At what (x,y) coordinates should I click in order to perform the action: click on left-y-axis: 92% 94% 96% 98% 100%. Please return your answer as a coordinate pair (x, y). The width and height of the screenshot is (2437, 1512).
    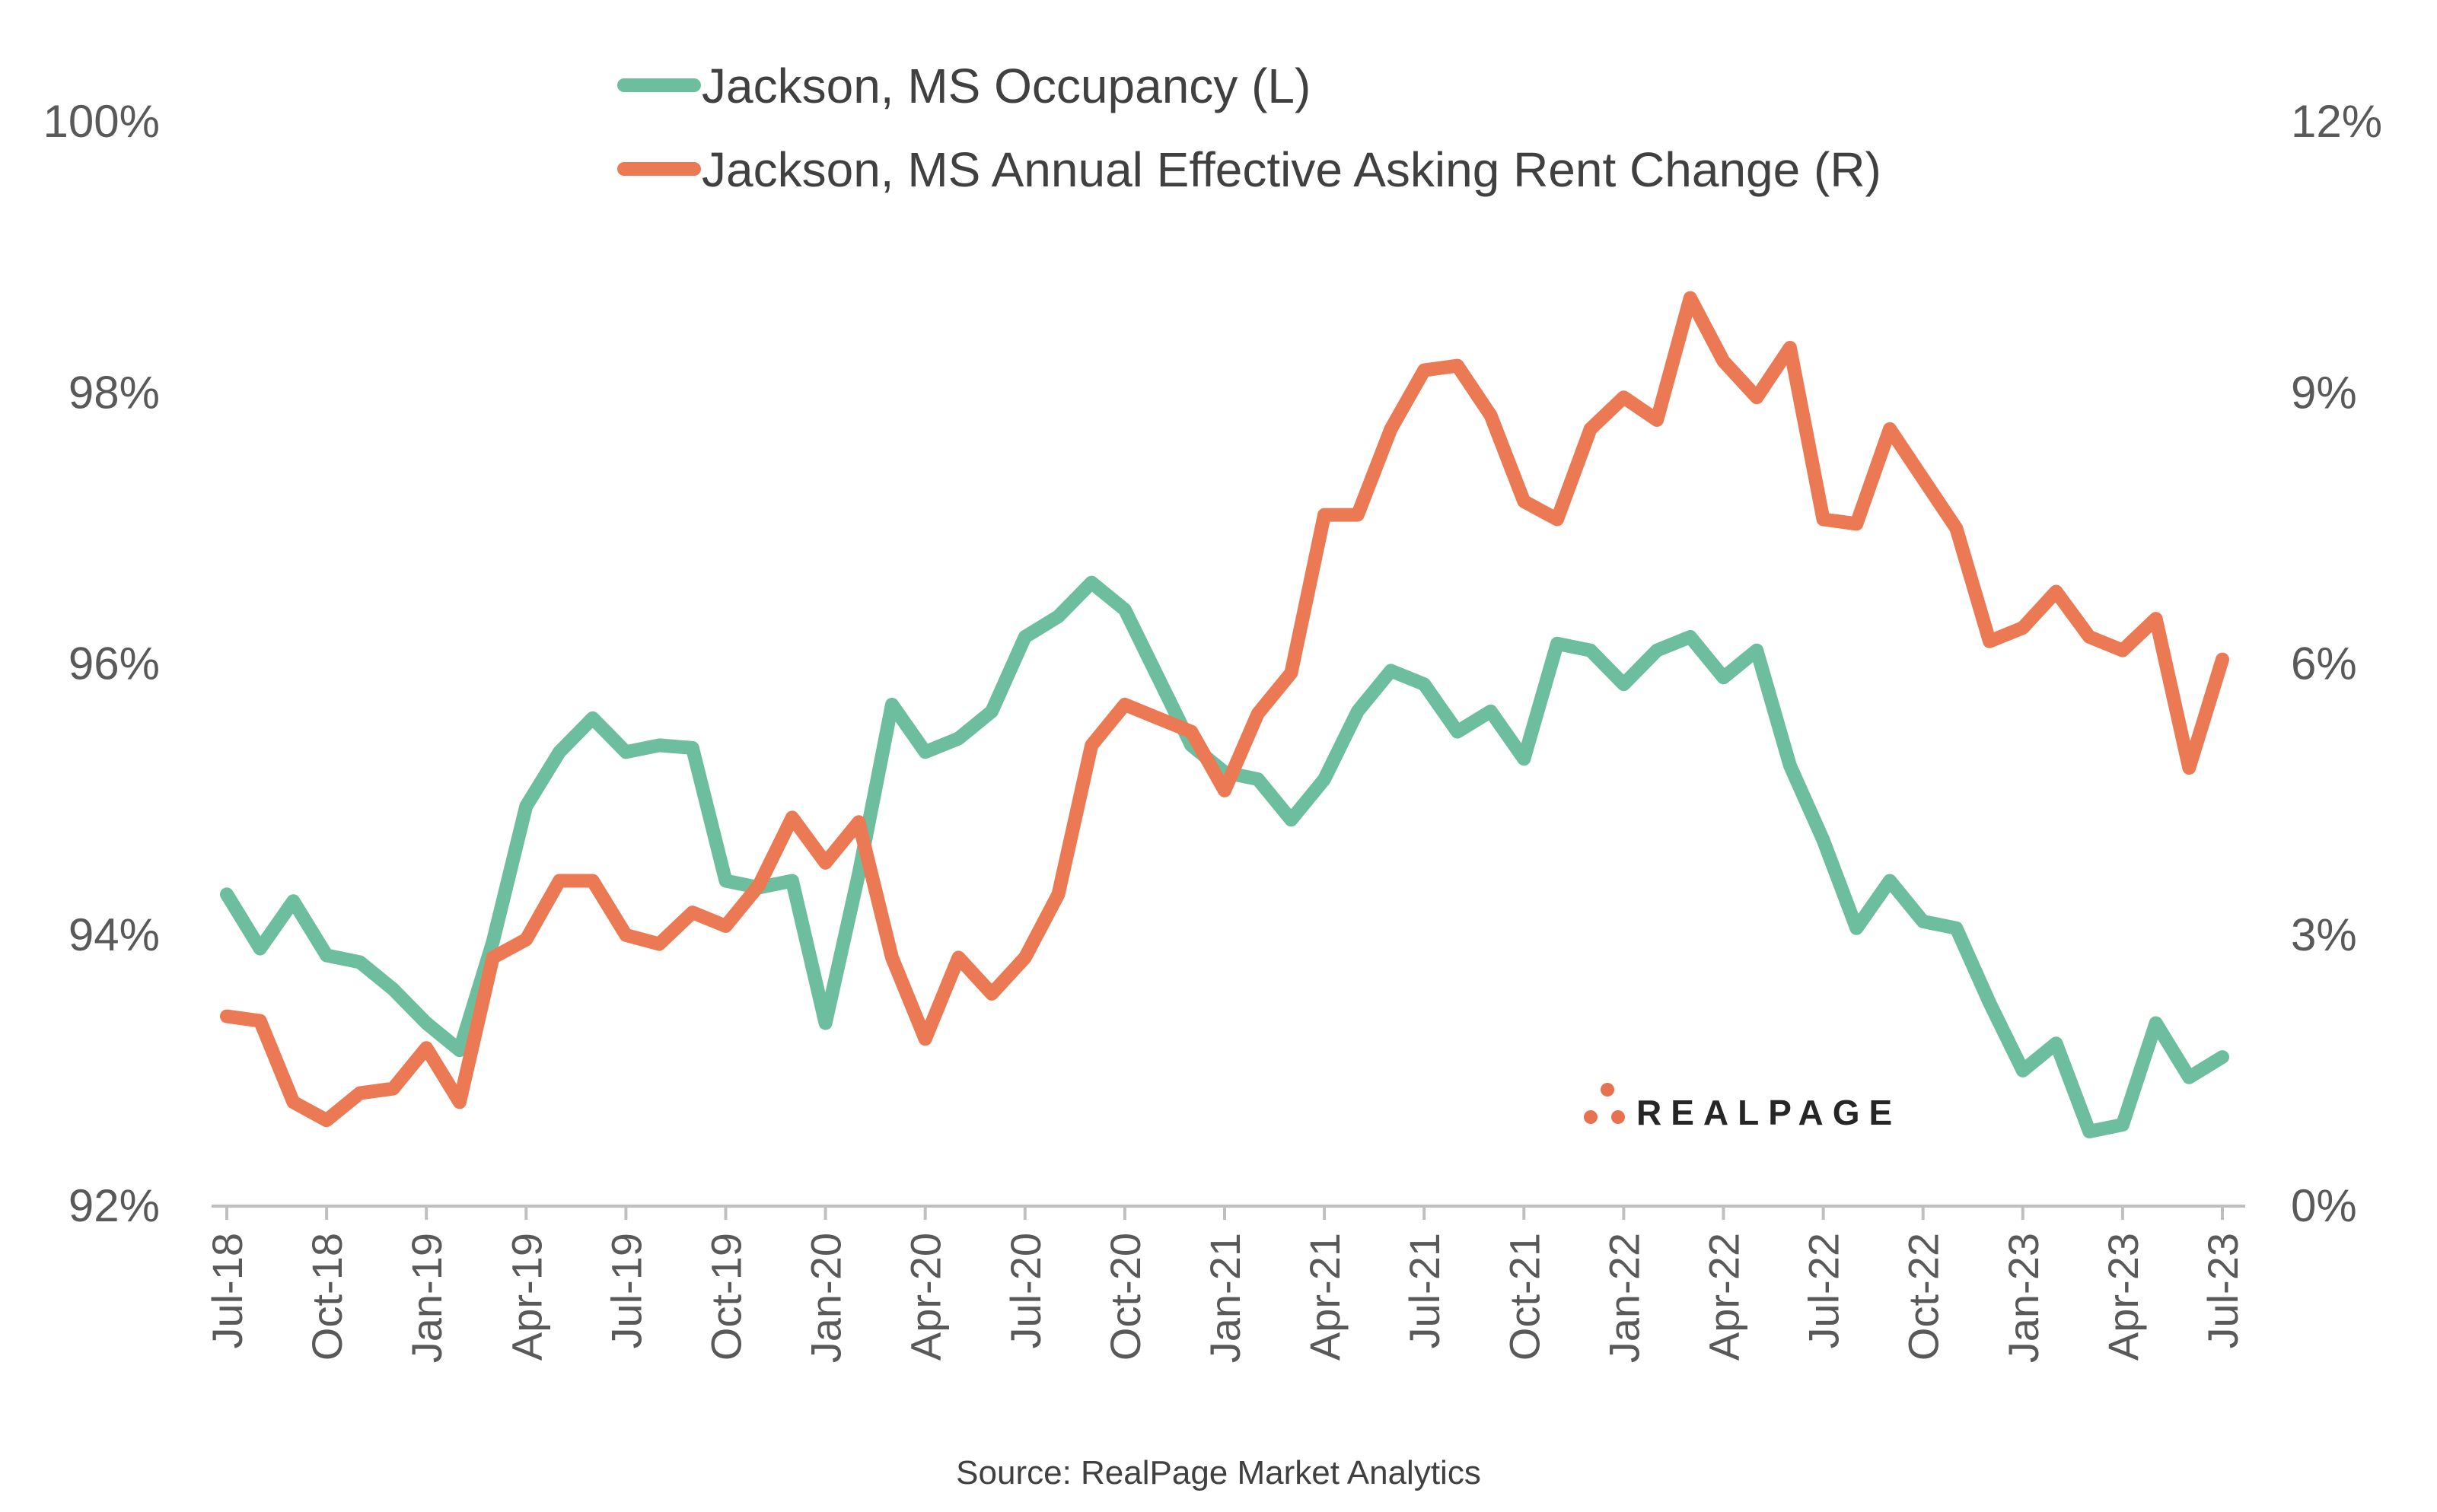
    Looking at the image, I should click on (102, 663).